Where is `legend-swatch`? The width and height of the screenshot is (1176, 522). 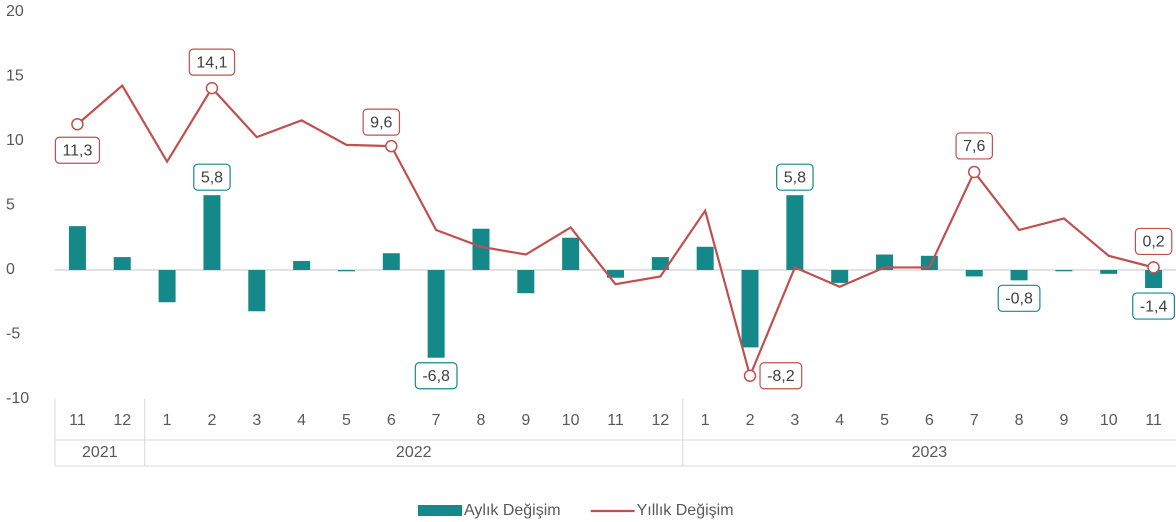 legend-swatch is located at coordinates (440, 510).